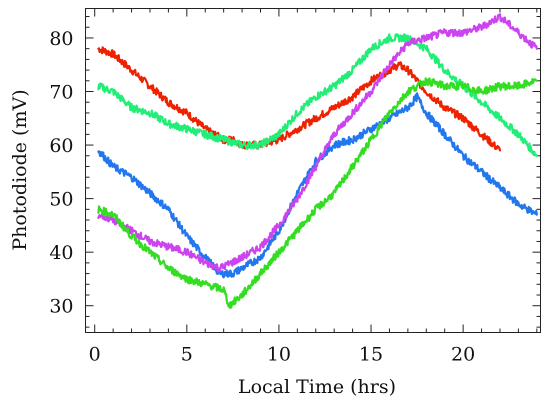 The image size is (547, 408). I want to click on x-tick-label: 0, so click(95, 355).